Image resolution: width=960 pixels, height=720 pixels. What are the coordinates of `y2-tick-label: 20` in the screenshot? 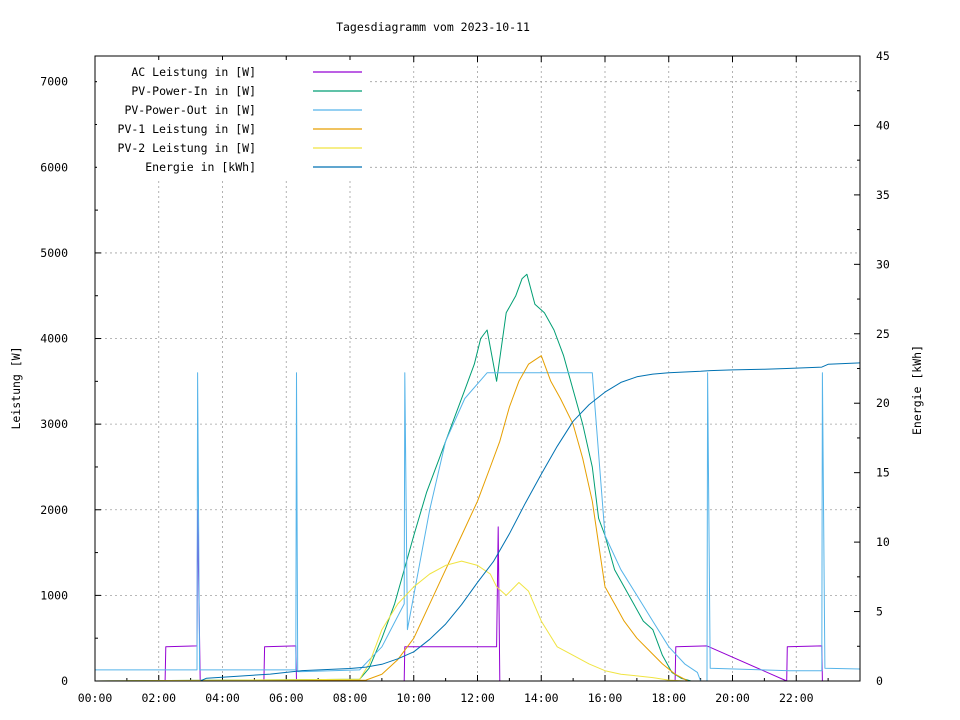 It's located at (883, 403).